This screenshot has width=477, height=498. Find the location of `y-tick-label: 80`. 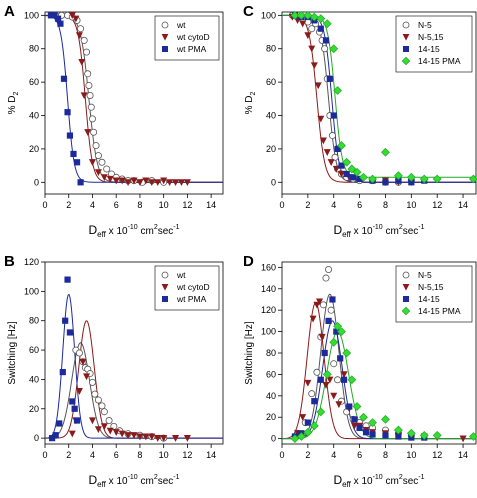

y-tick-label: 80 is located at coordinates (271, 353).